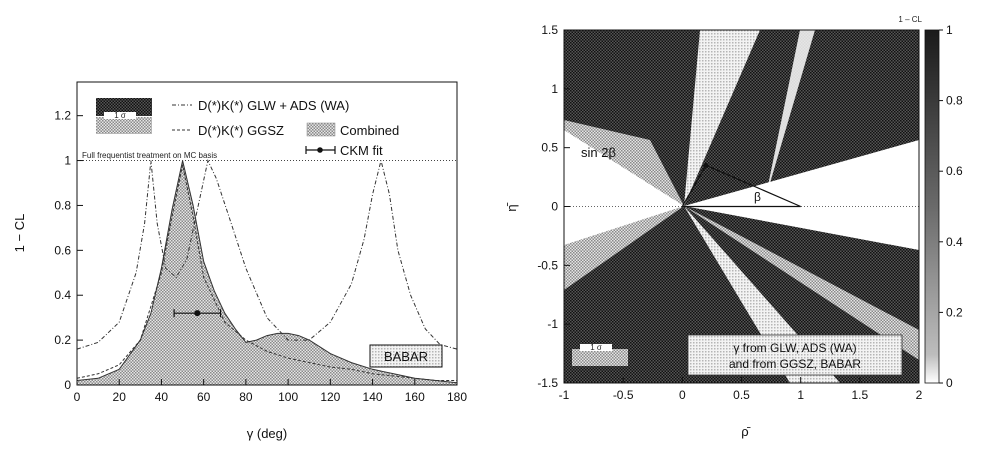 This screenshot has width=983, height=456. Describe the element at coordinates (149, 155) in the screenshot. I see `frequentist-note: Full frequentist treatment on MC basis` at that location.